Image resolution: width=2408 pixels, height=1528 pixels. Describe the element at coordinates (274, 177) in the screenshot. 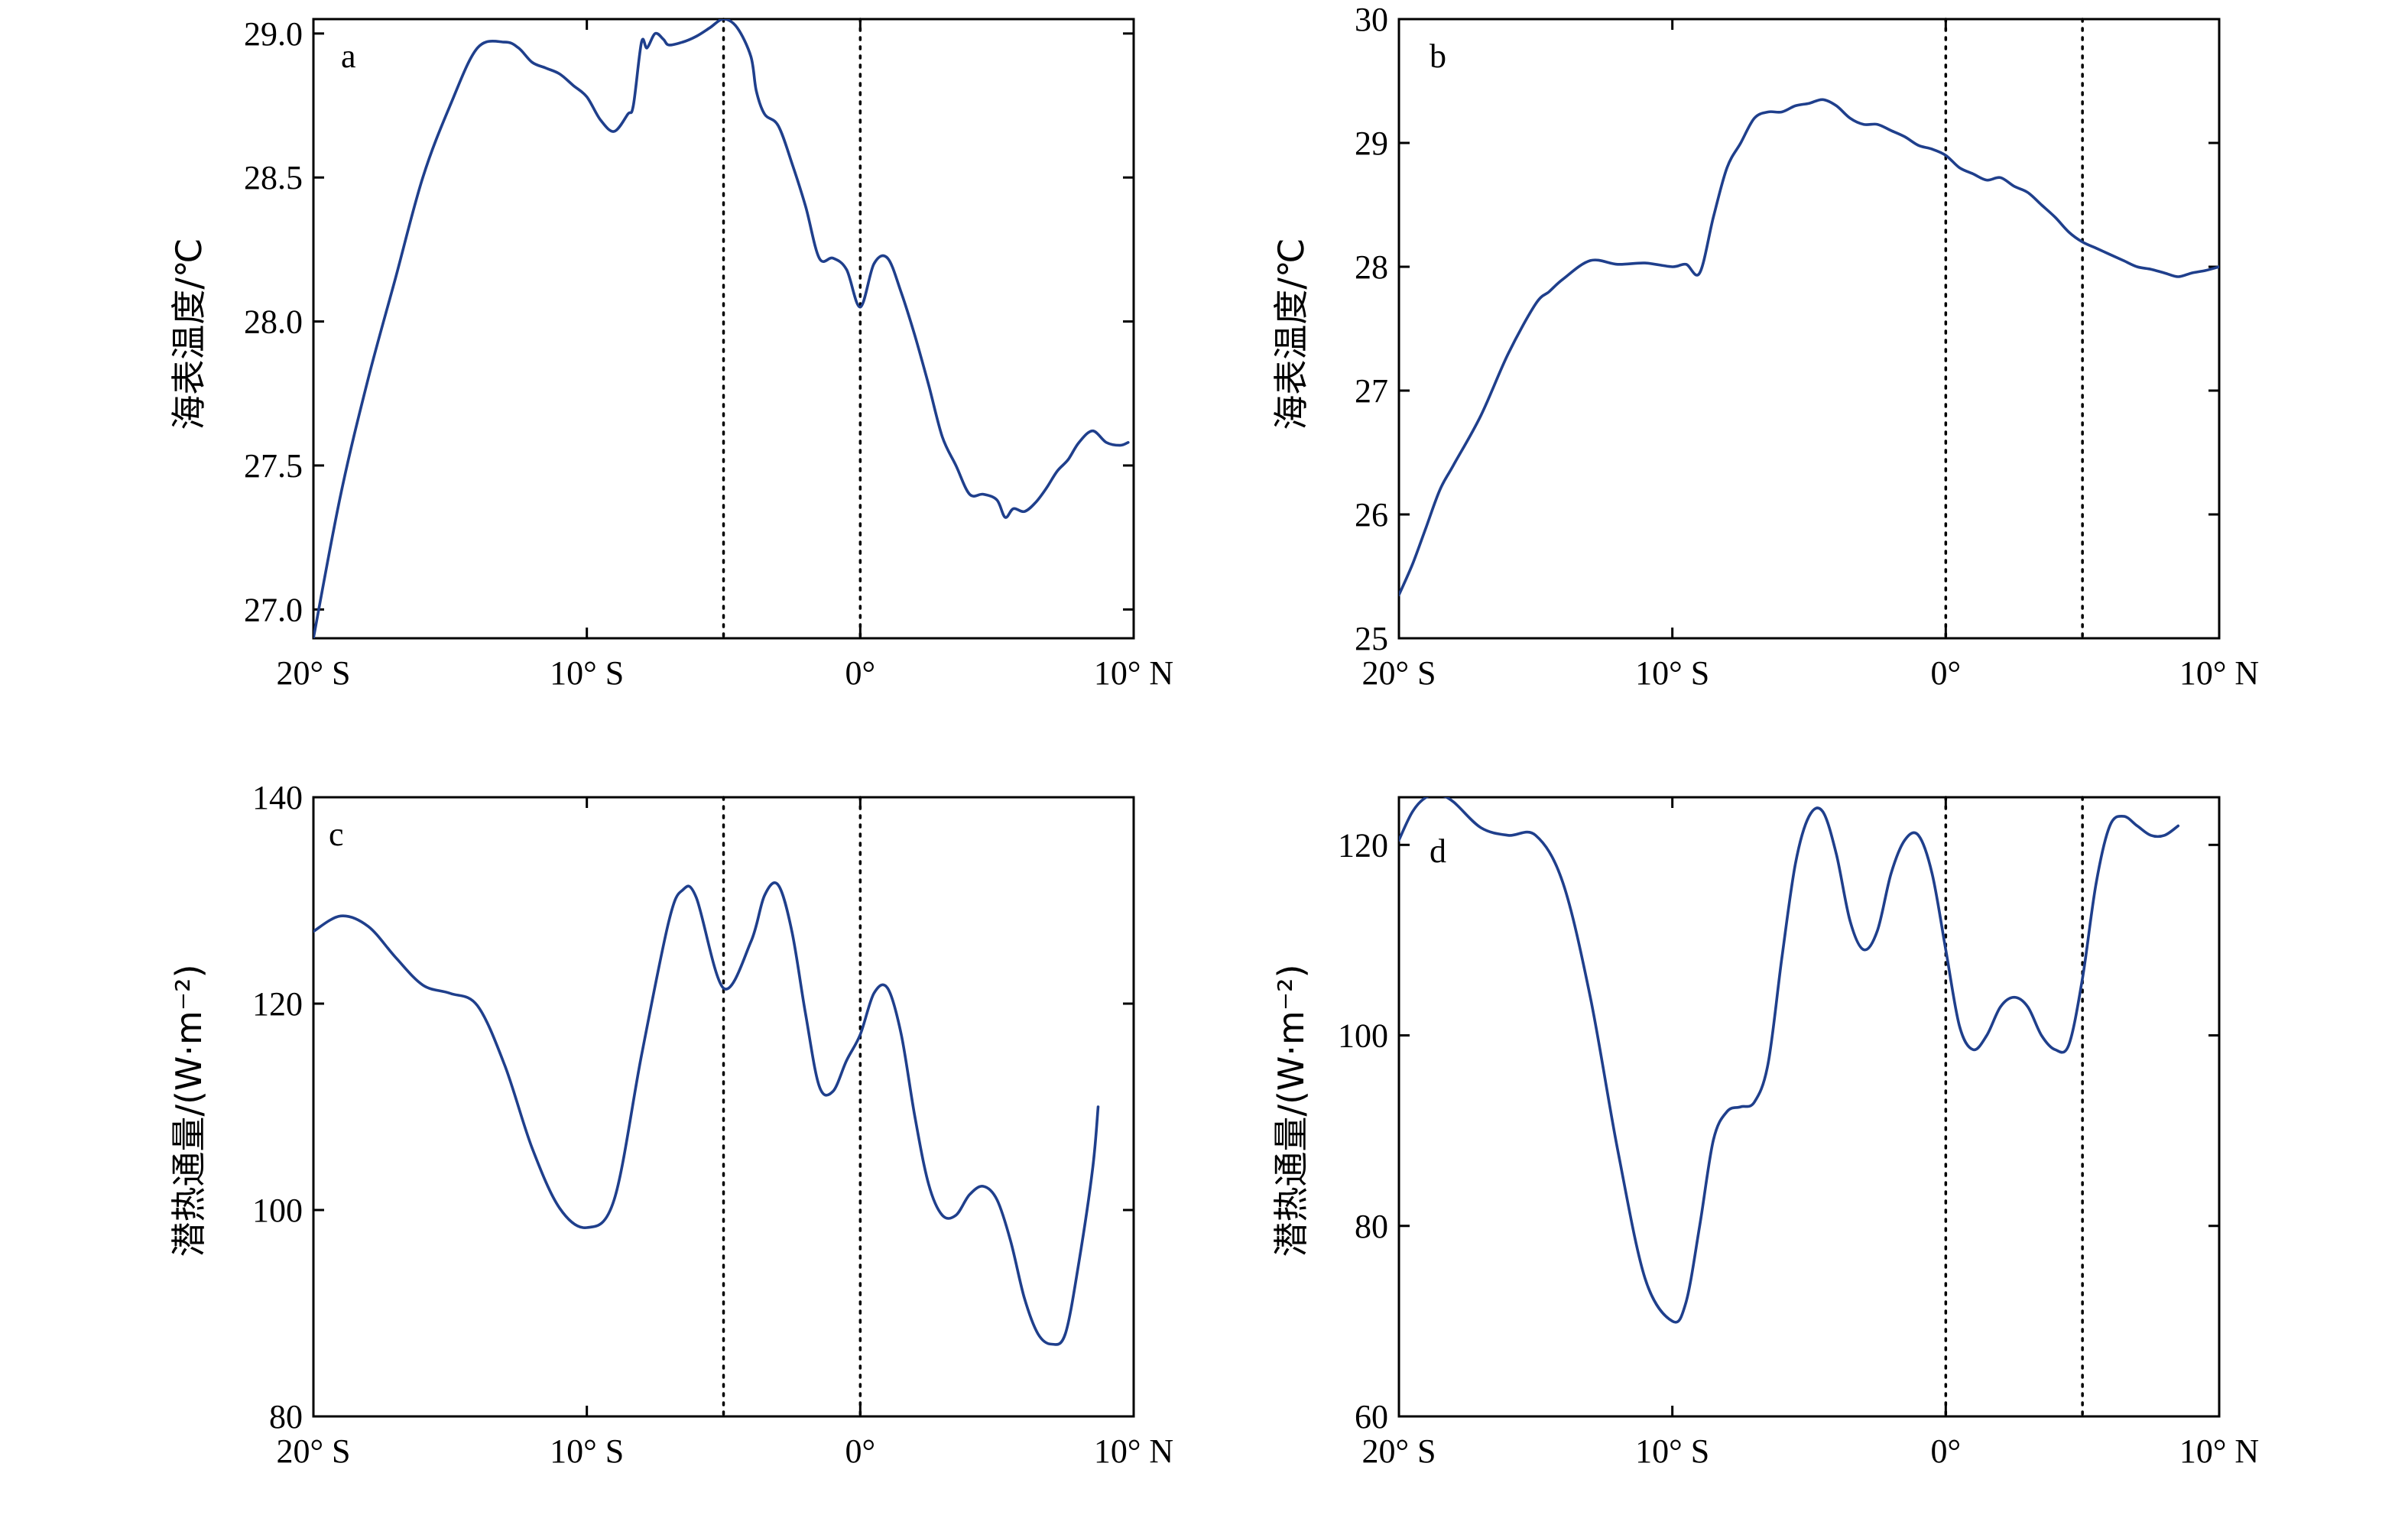

I see `y-tick-label-a-3: 28.5` at that location.